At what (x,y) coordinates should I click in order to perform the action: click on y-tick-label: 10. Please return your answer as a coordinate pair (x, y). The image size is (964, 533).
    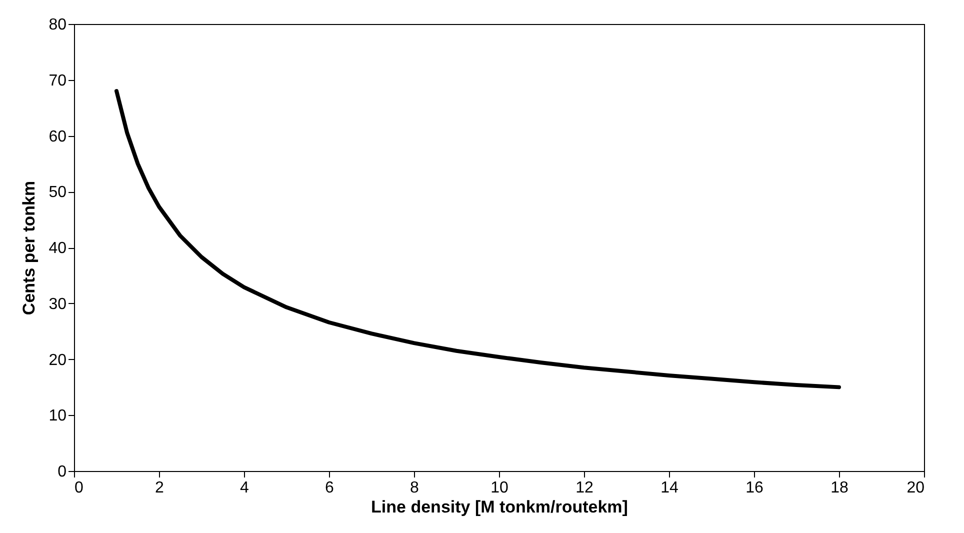
    Looking at the image, I should click on (57, 416).